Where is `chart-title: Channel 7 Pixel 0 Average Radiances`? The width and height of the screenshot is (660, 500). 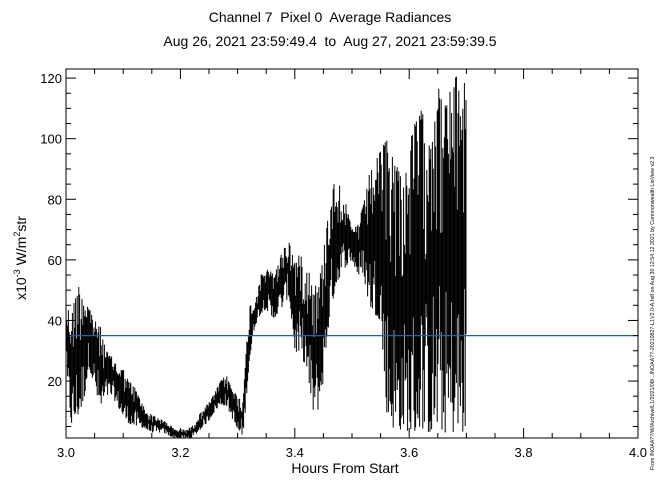 chart-title: Channel 7 Pixel 0 Average Radiances is located at coordinates (330, 17).